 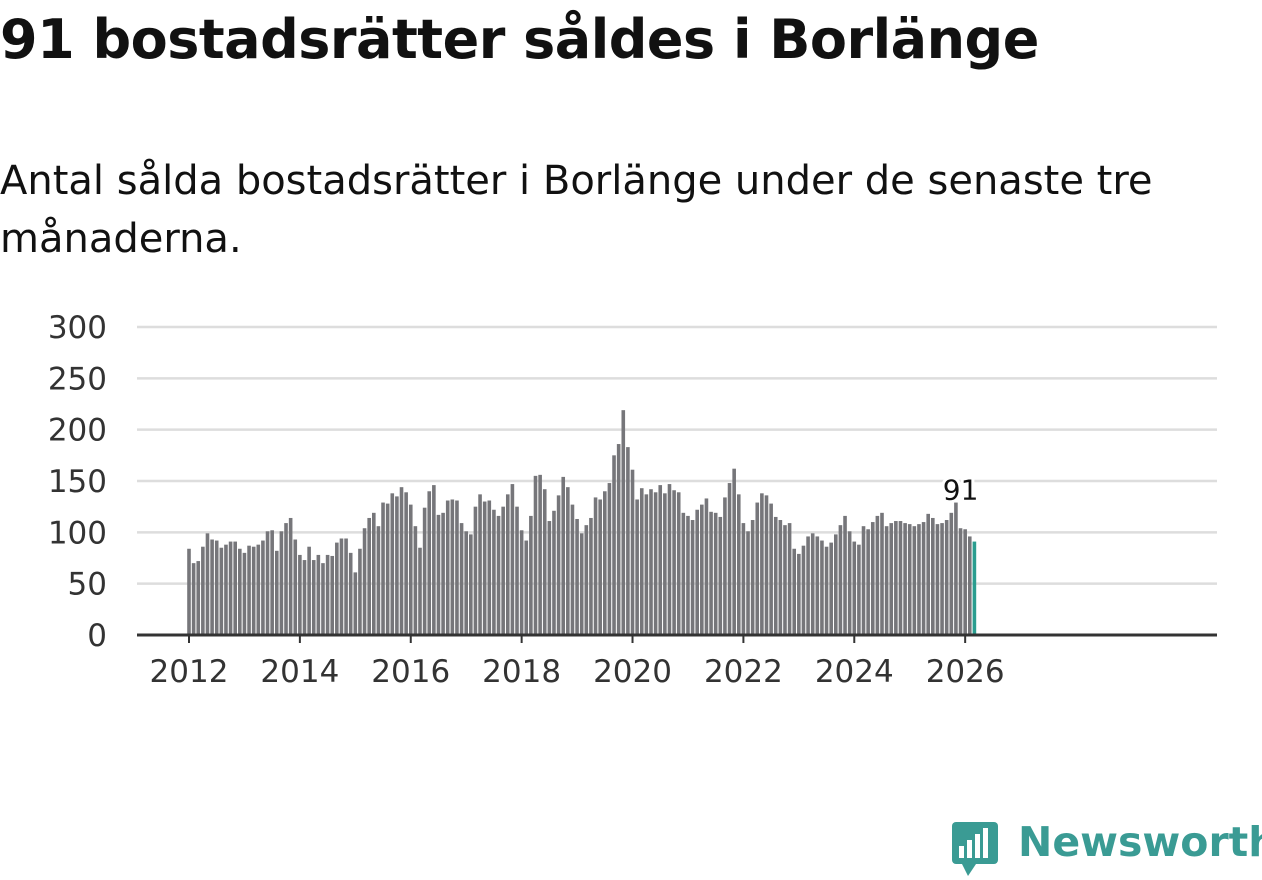 I want to click on x-tick-label: 2016, so click(x=410, y=672).